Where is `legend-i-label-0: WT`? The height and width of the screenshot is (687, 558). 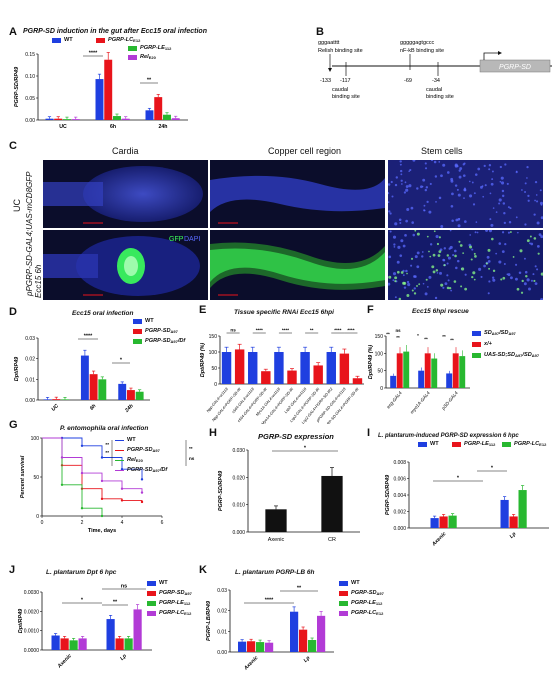
legend-i-label-0: WT is located at coordinates (434, 444).